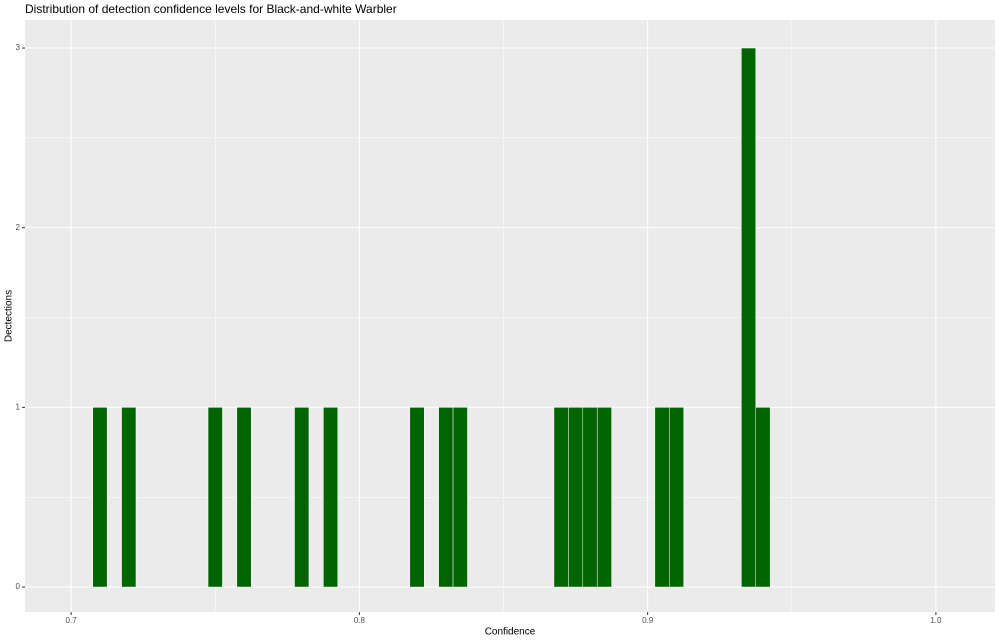 Image resolution: width=1000 pixels, height=642 pixels. I want to click on y-tick-label: 2, so click(18, 227).